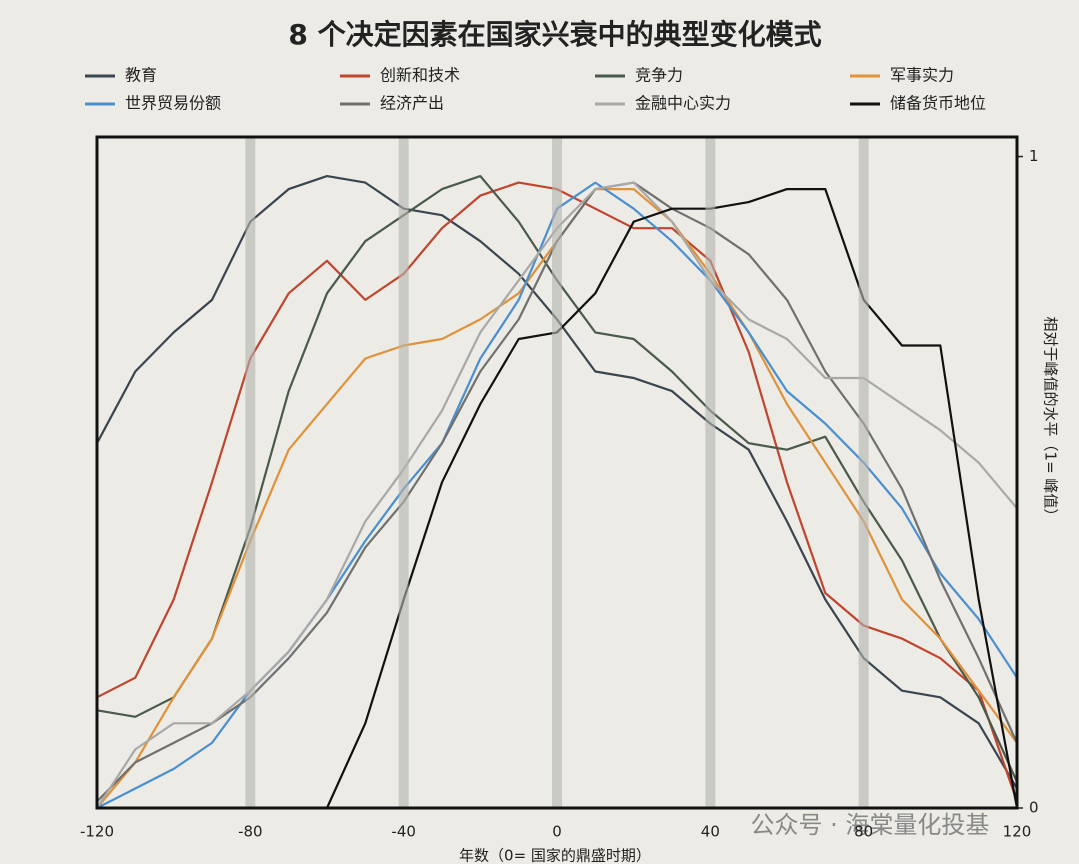 This screenshot has height=864, width=1079. I want to click on x-tick-label: -80, so click(250, 832).